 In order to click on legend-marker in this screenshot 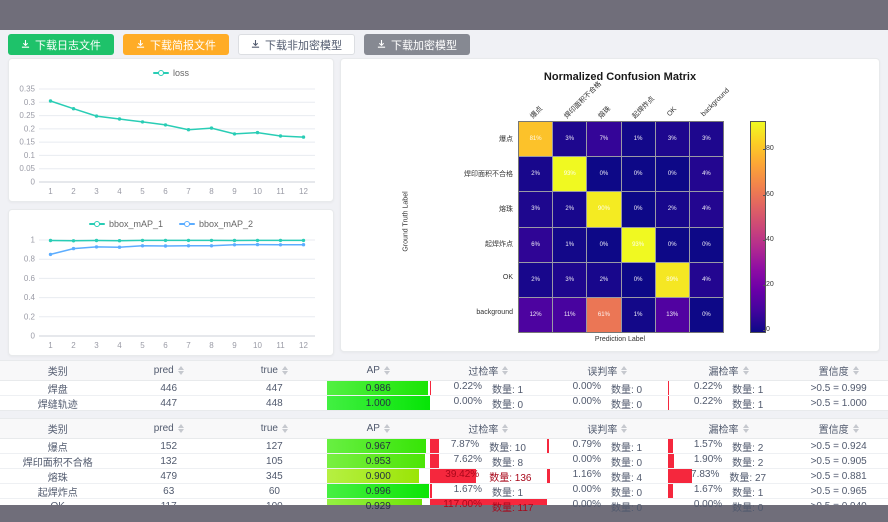, I will do `click(96, 224)`.